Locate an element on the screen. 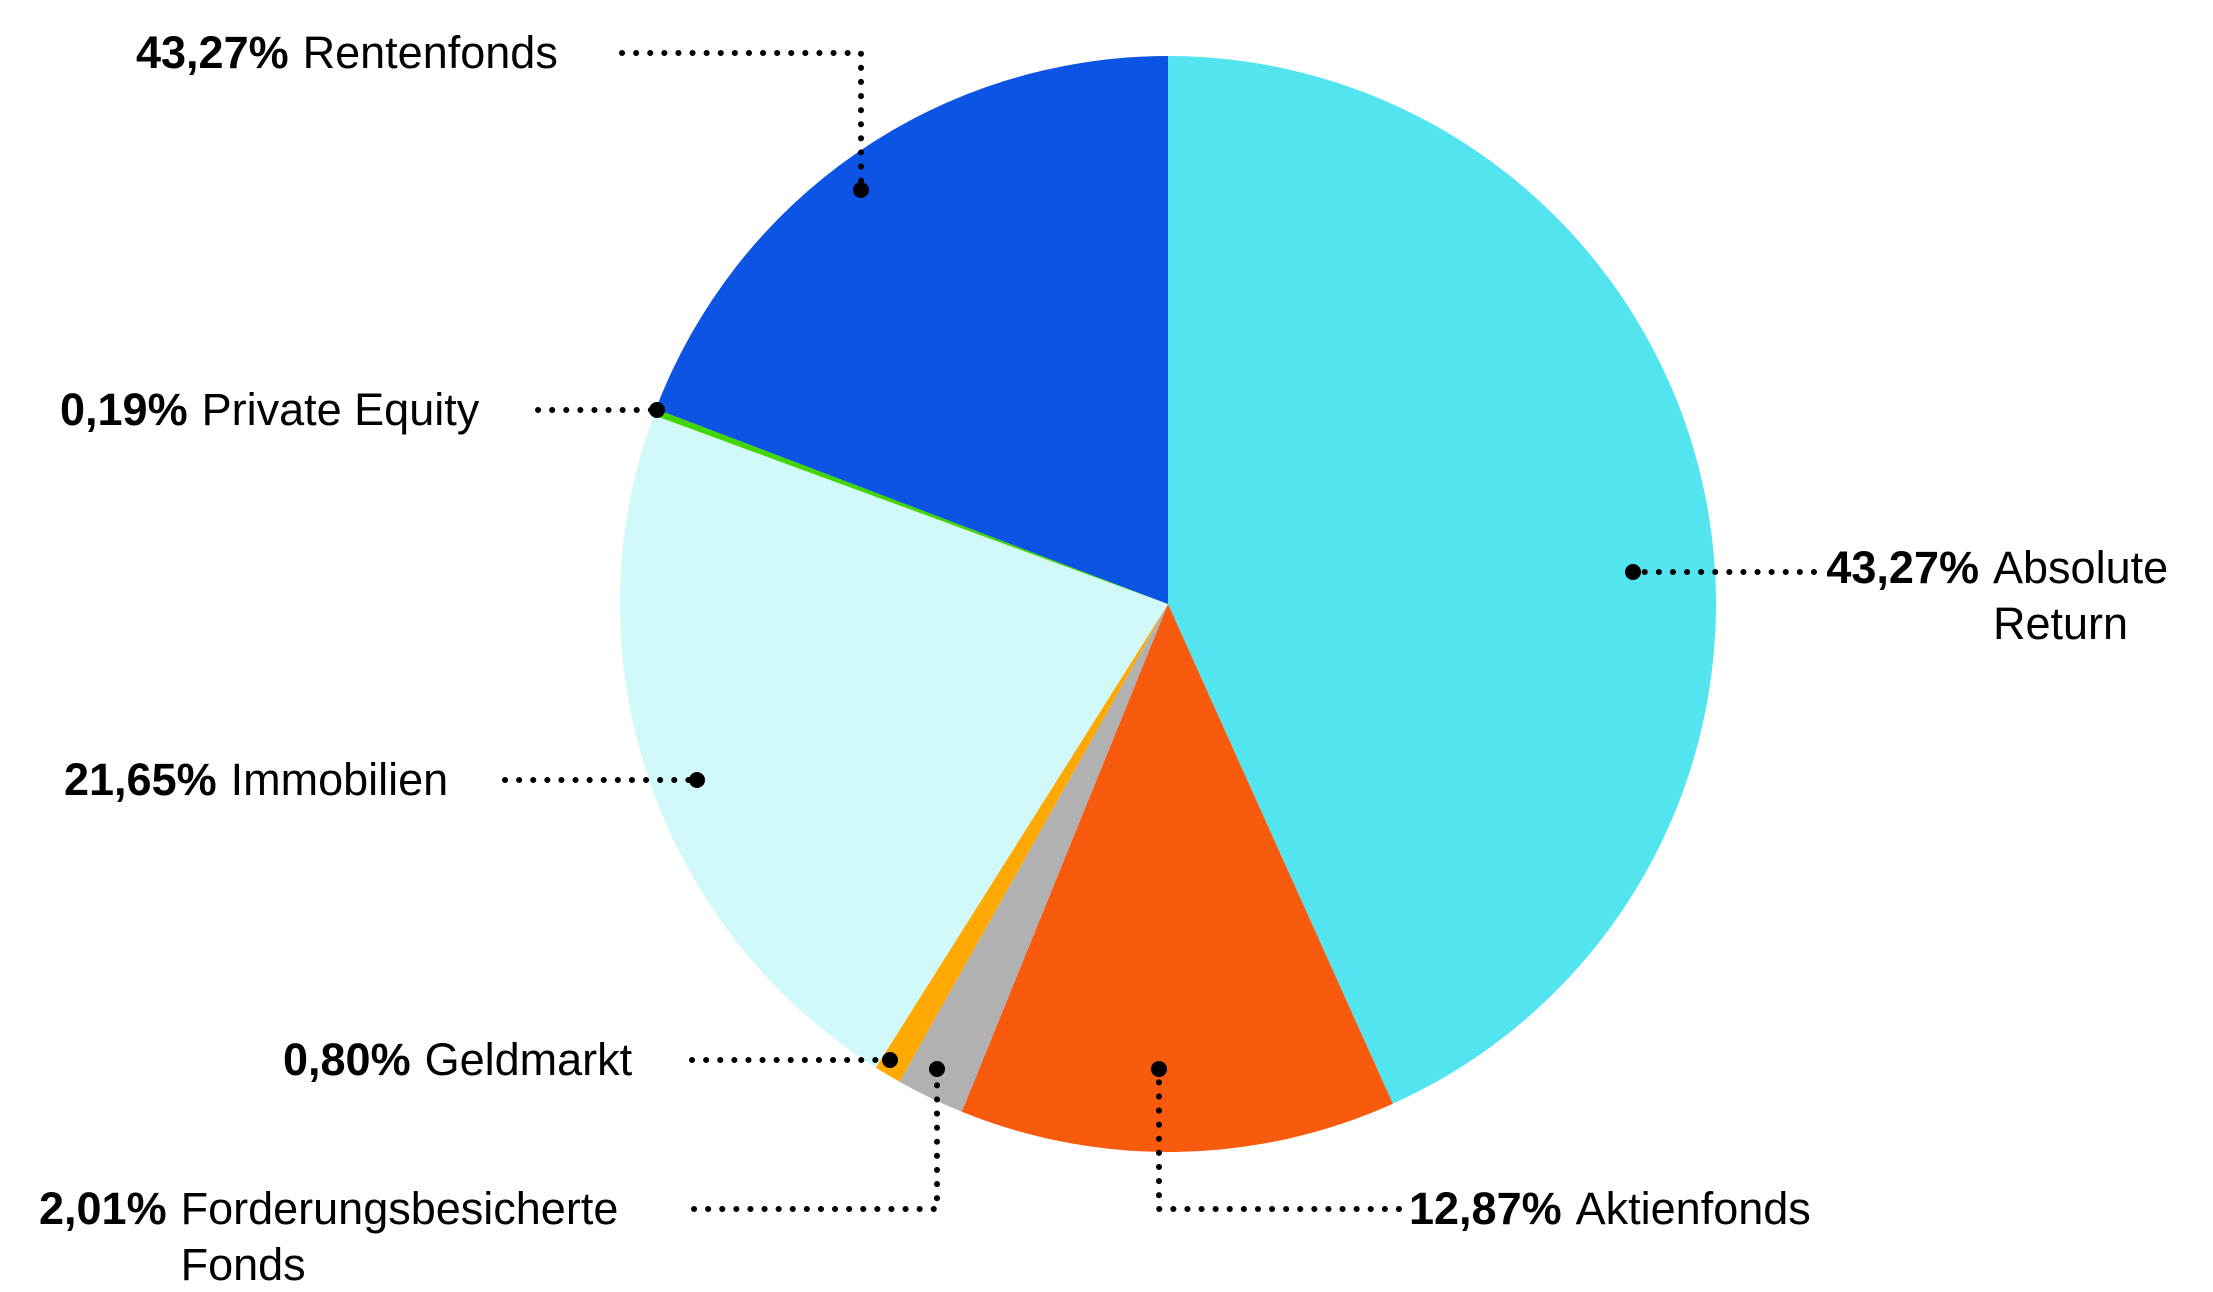  pie-slice-geldmarkt is located at coordinates (1021, 843).